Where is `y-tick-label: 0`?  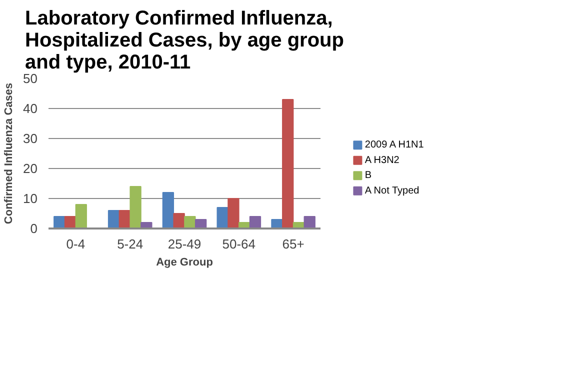
y-tick-label: 0 is located at coordinates (34, 228).